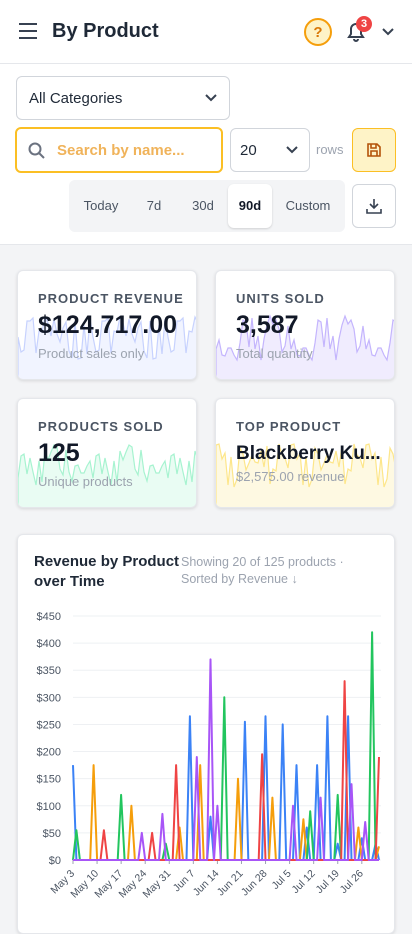 The height and width of the screenshot is (934, 412). Describe the element at coordinates (91, 353) in the screenshot. I see `stat-note: Product sales only` at that location.